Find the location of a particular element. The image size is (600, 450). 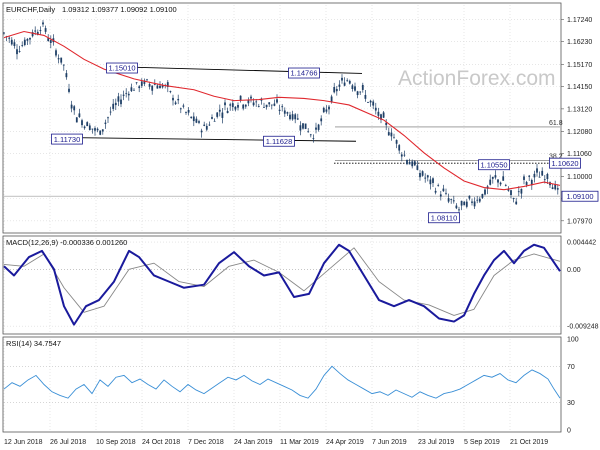

last-price-box is located at coordinates (580, 196).